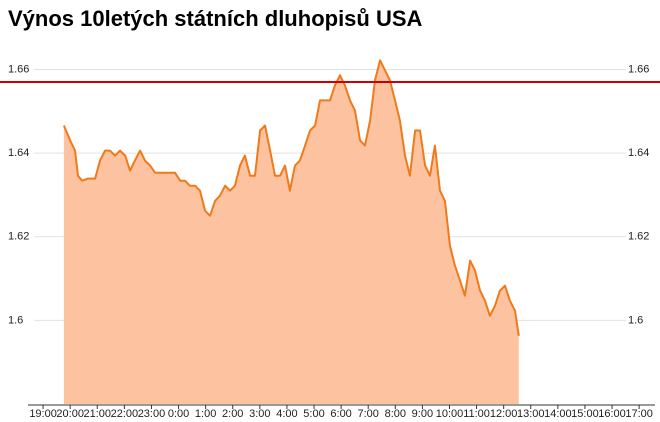  Describe the element at coordinates (232, 414) in the screenshot. I see `x-tick-label: 2:00` at that location.